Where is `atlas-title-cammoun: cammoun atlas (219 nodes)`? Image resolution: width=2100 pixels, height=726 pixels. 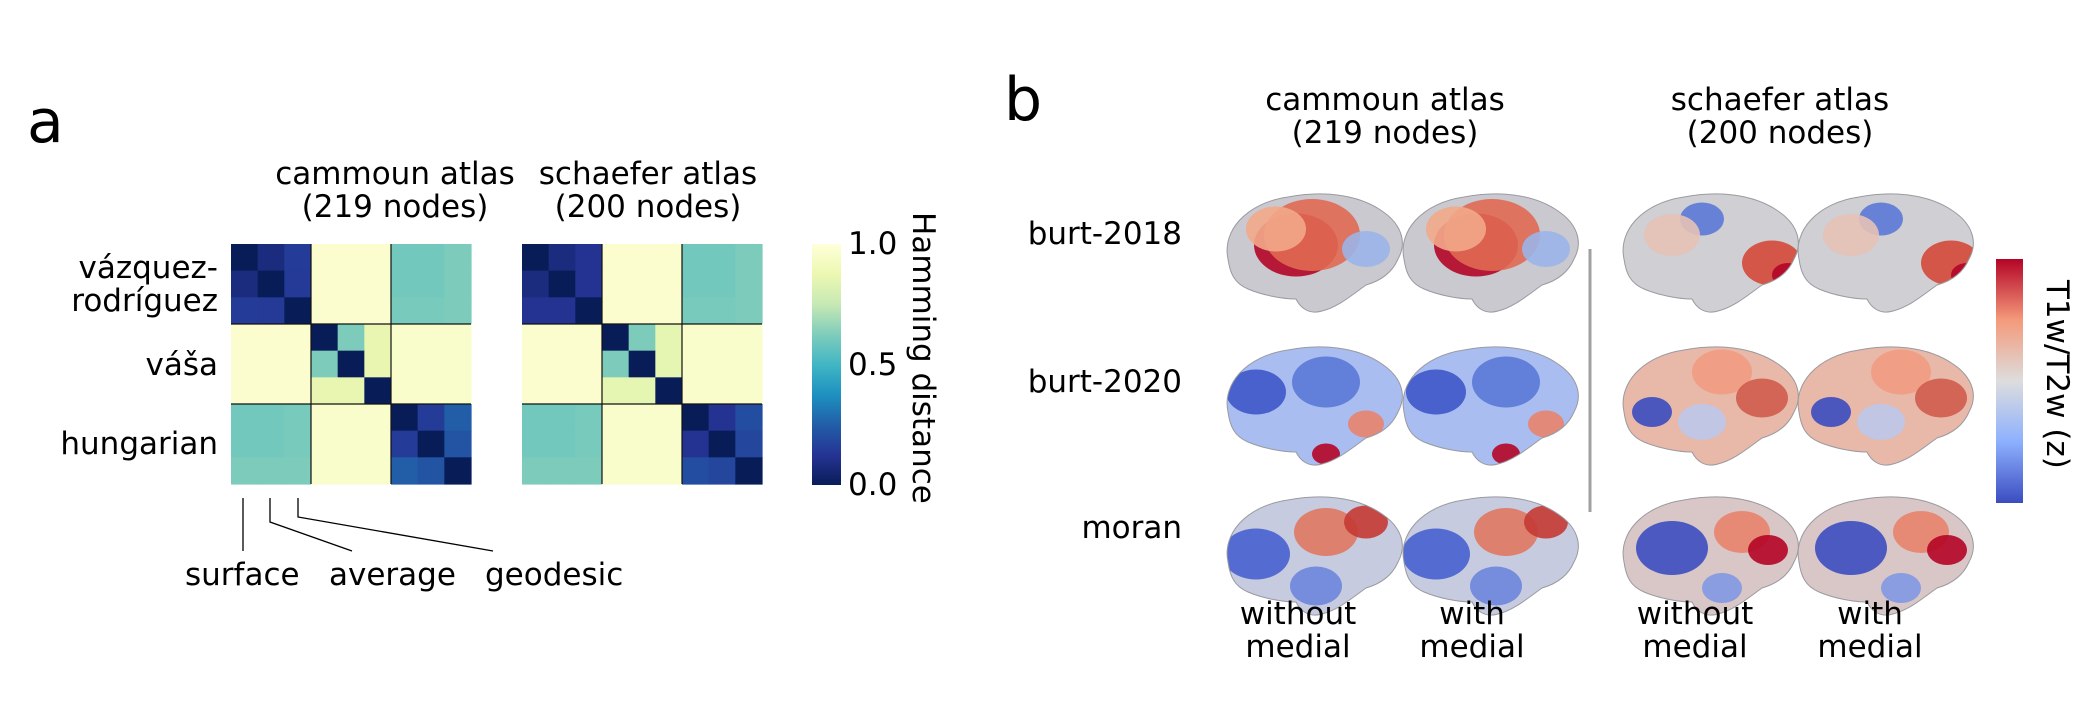 atlas-title-cammoun: cammoun atlas (219 nodes) is located at coordinates (395, 191).